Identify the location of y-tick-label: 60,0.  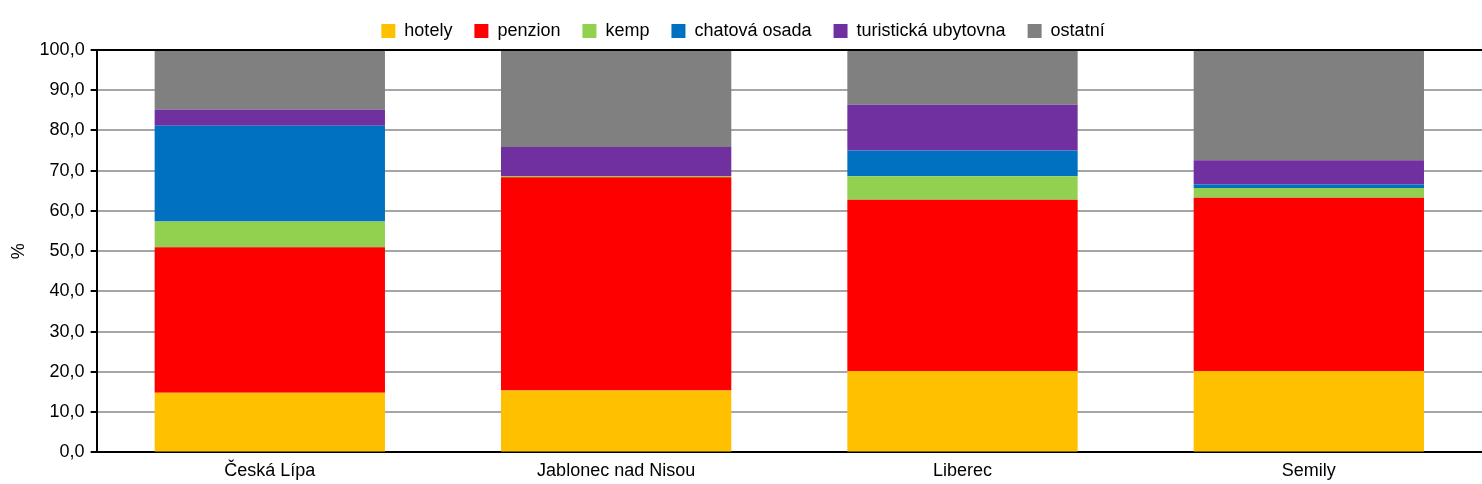
(67, 209).